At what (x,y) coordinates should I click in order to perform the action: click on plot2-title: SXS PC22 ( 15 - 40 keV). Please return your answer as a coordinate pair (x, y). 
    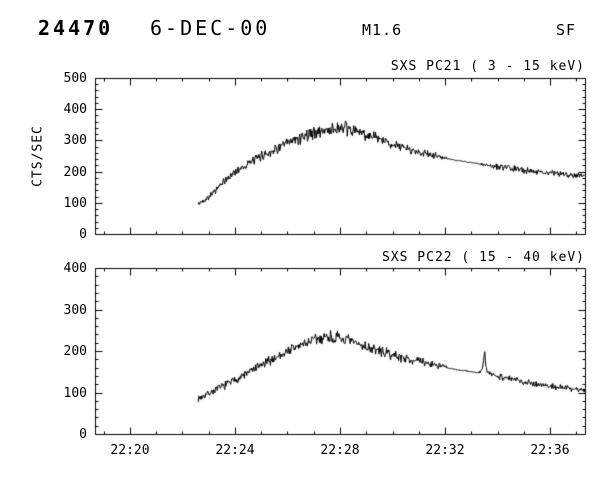
    Looking at the image, I should click on (483, 257).